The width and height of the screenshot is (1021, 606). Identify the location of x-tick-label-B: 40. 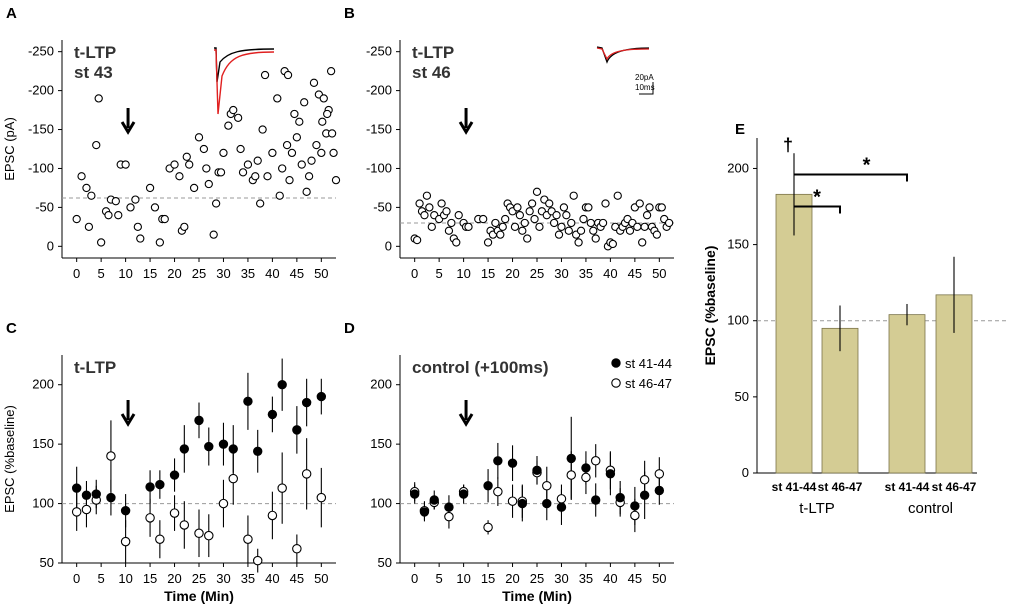
(610, 273).